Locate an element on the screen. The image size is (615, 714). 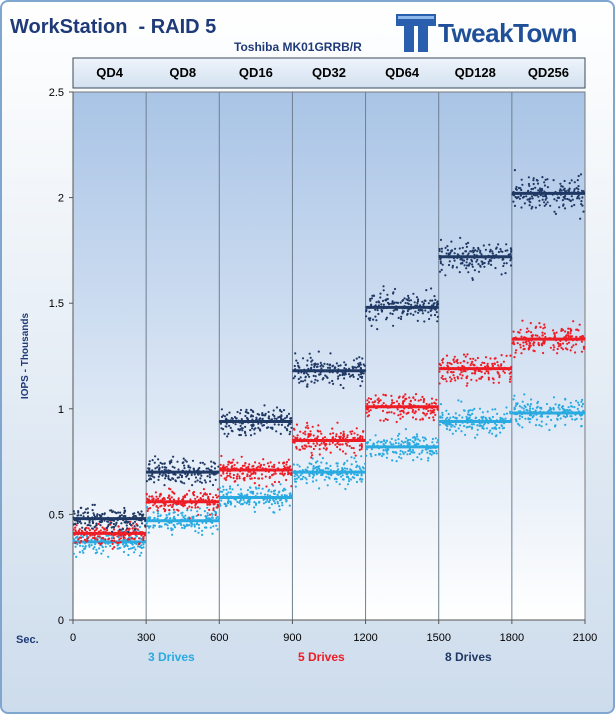
segment-label: QD4 is located at coordinates (110, 72).